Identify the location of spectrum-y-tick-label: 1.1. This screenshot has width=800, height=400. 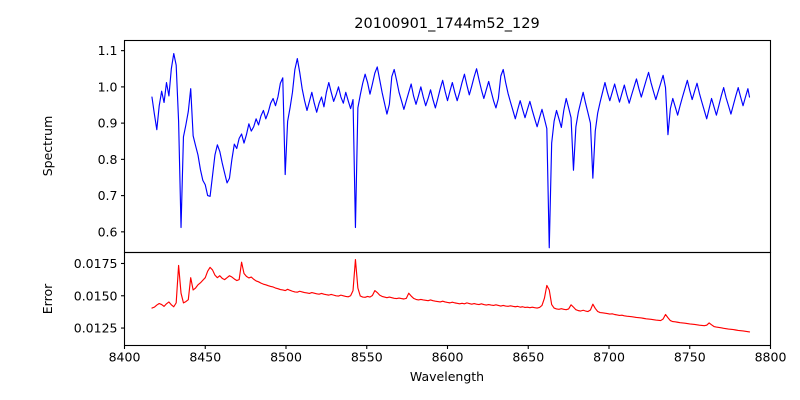
(108, 50).